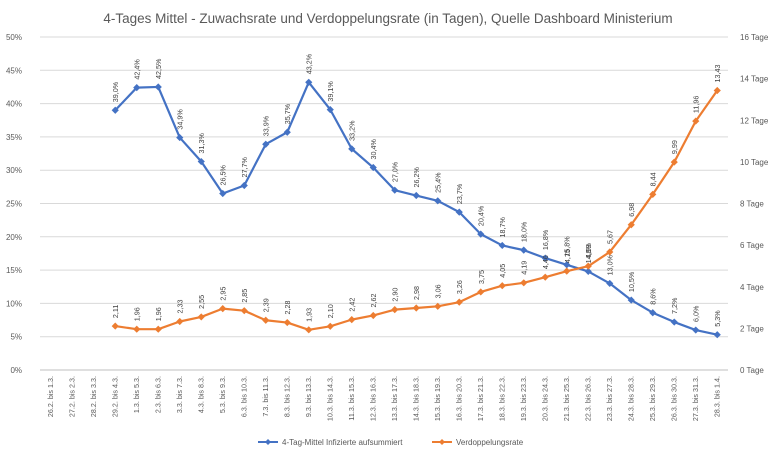 This screenshot has height=462, width=777. Describe the element at coordinates (352, 130) in the screenshot. I see `data-label: 33,2%` at that location.